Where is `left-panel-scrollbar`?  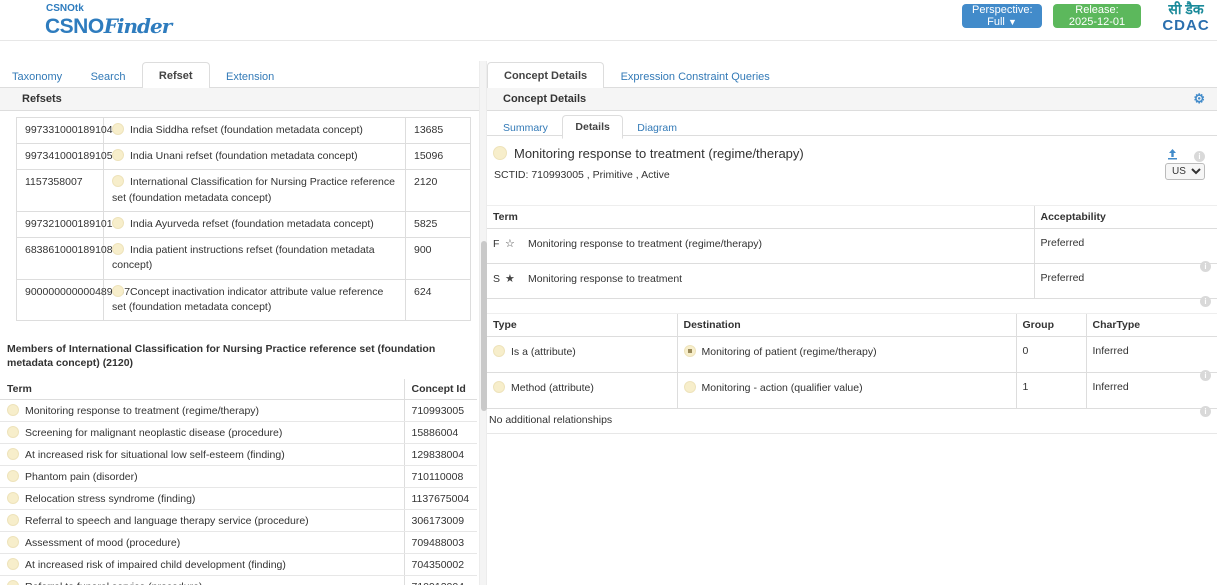 left-panel-scrollbar is located at coordinates (483, 323).